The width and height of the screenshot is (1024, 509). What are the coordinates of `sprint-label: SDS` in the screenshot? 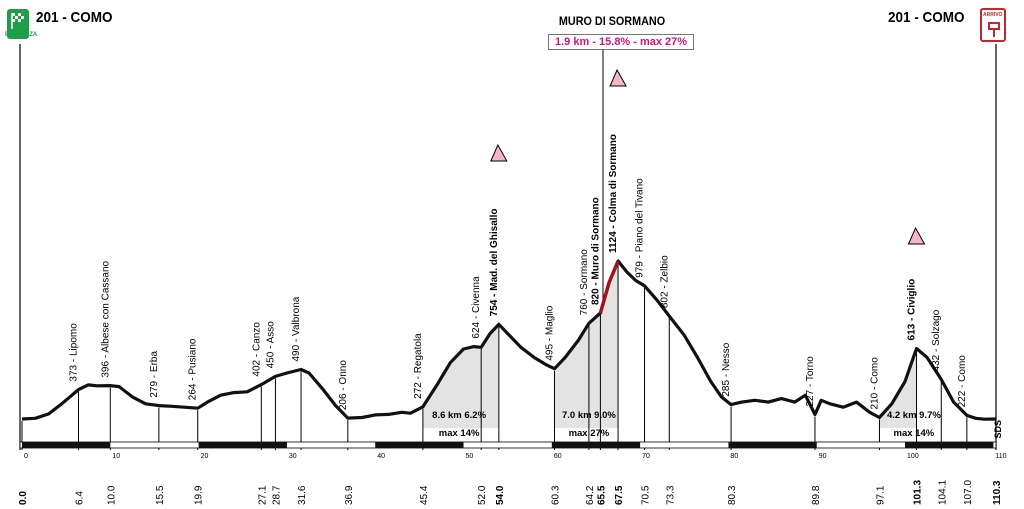 It's located at (998, 429).